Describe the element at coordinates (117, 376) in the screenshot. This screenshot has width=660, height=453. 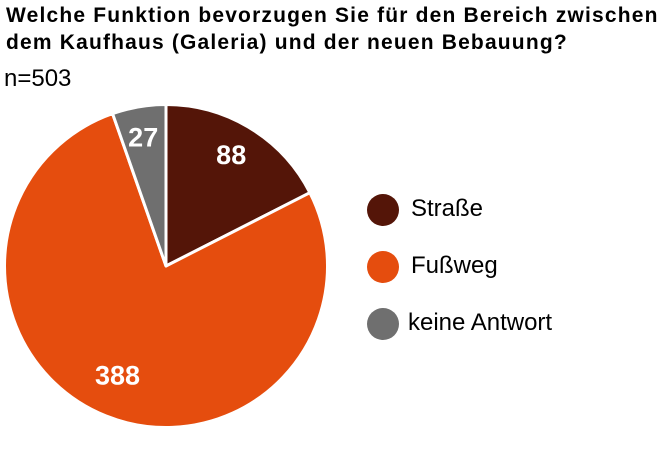
I see `svg-text: 388` at that location.